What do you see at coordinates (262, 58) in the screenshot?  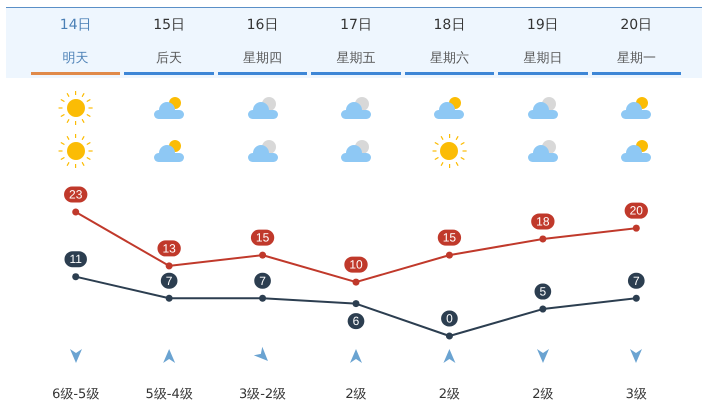 I see `text: 星期四` at bounding box center [262, 58].